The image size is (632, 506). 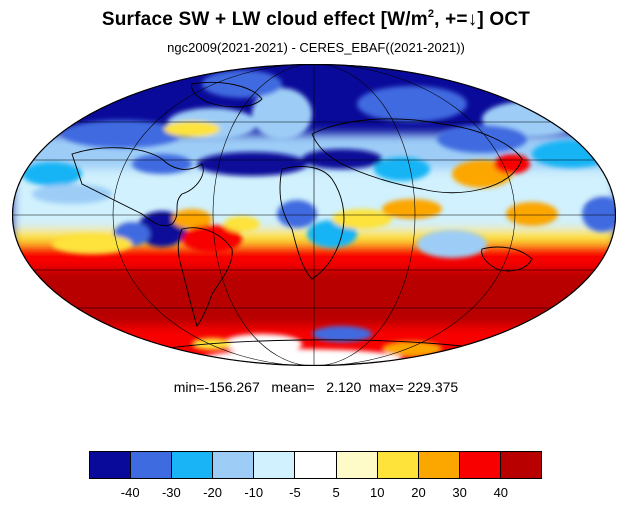 What do you see at coordinates (431, 14) in the screenshot?
I see `title-superscript: 2` at bounding box center [431, 14].